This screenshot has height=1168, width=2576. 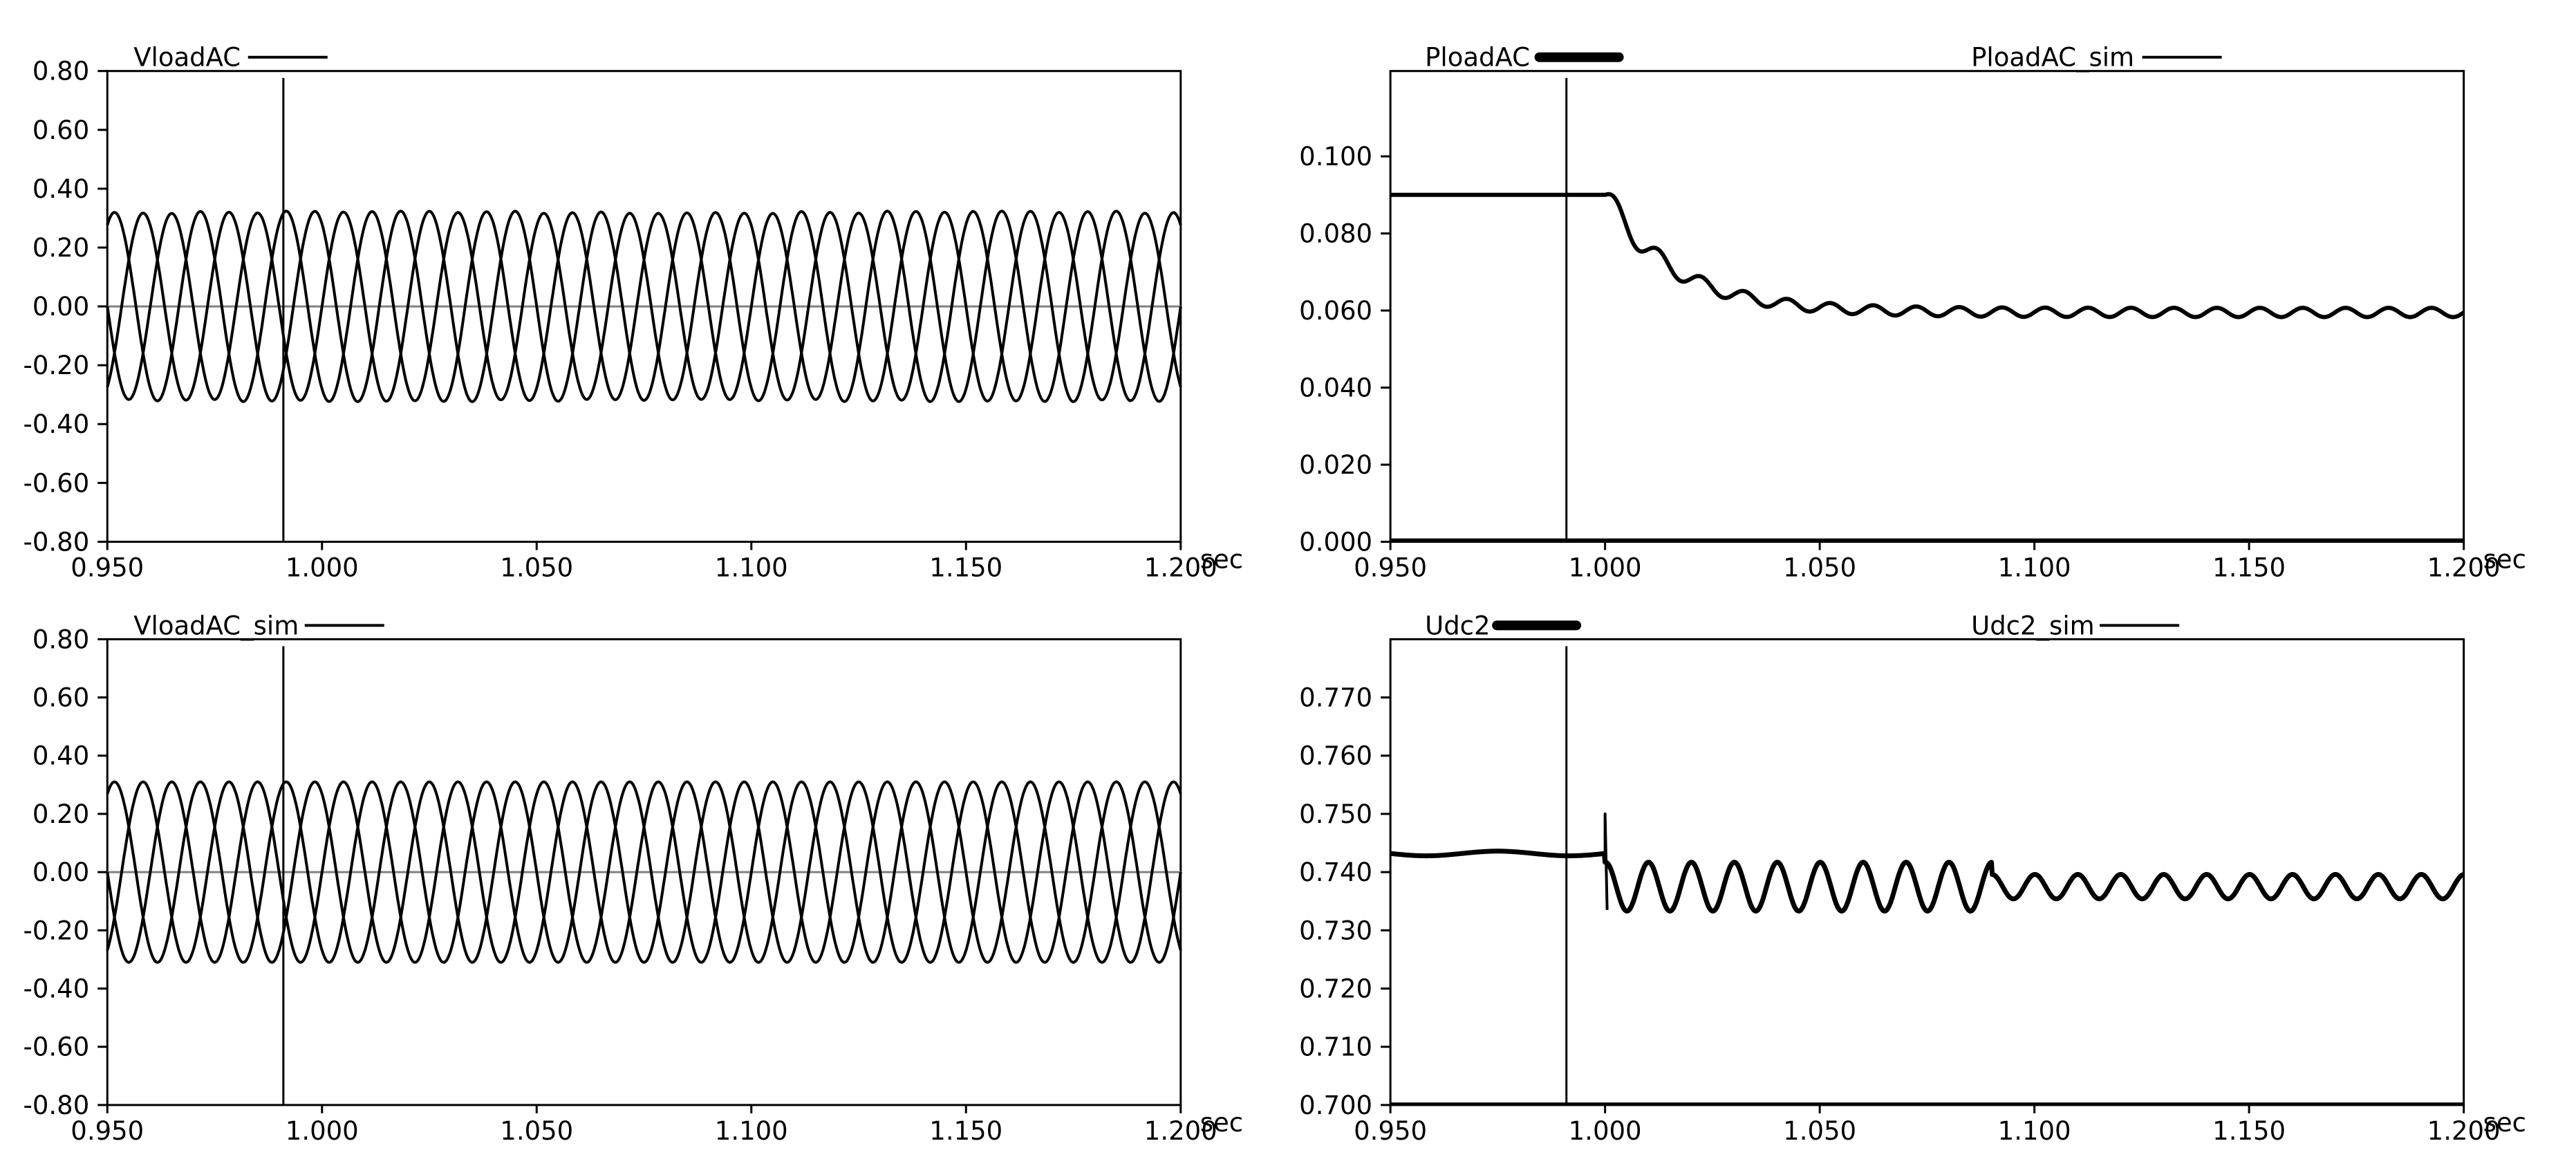 What do you see at coordinates (1335, 698) in the screenshot?
I see `y-tick-label: 0.770` at bounding box center [1335, 698].